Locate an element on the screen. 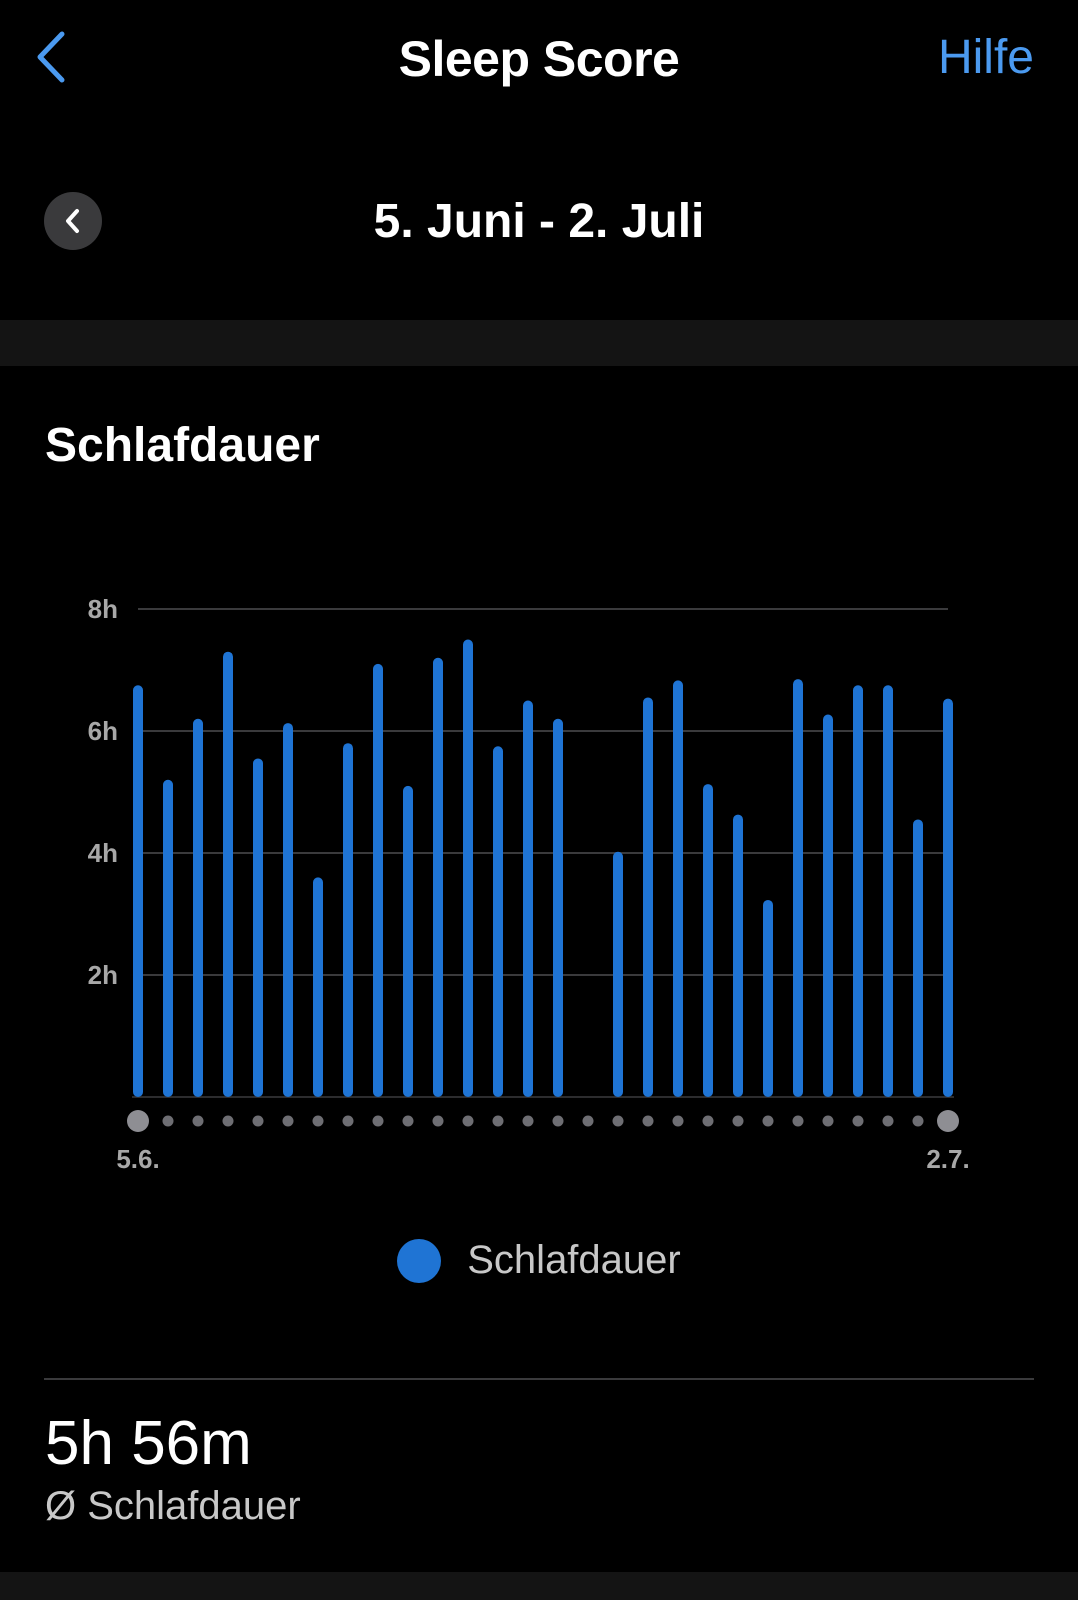 The height and width of the screenshot is (1600, 1078). y-tick-label: 2h is located at coordinates (103, 975).